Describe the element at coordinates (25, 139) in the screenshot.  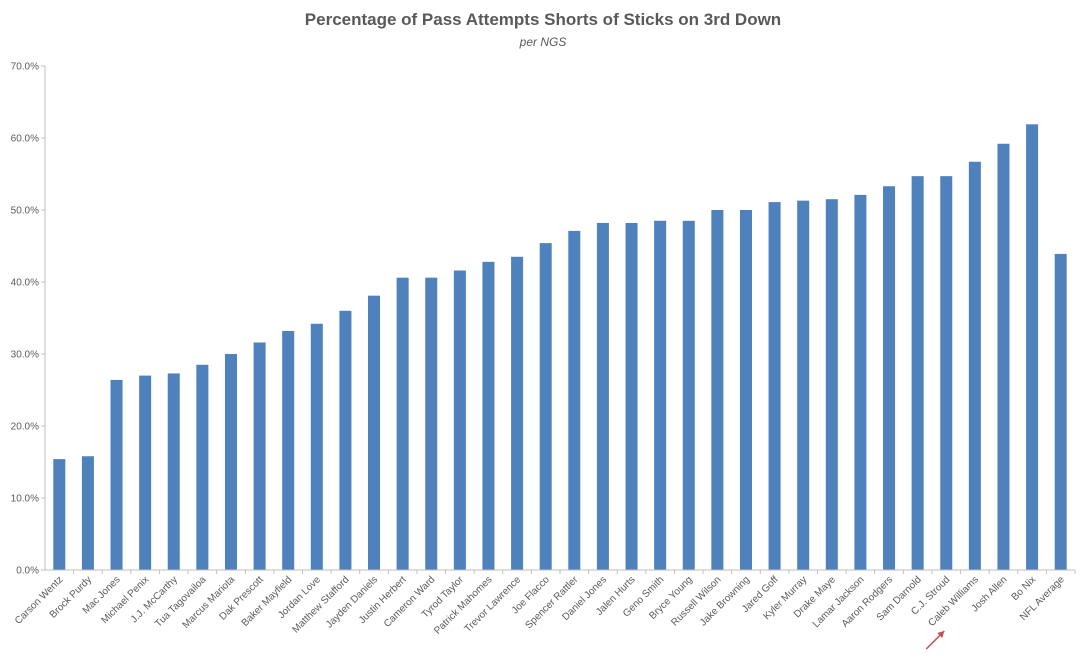
I see `y-tick-label: 60.0%` at that location.